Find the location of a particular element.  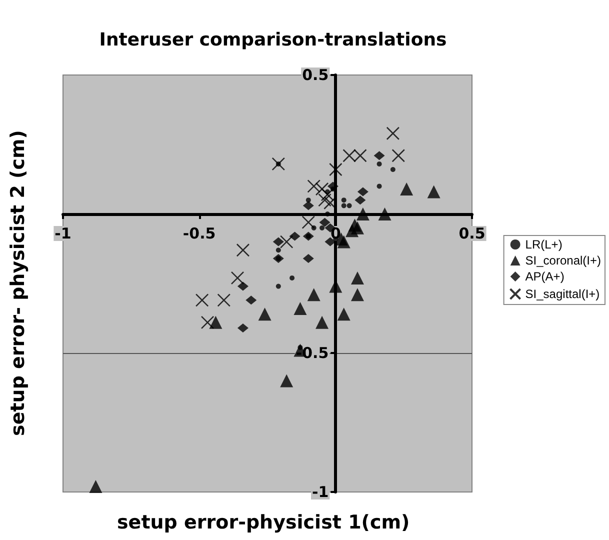

chart-title: Interuser comparison-translations is located at coordinates (273, 40).